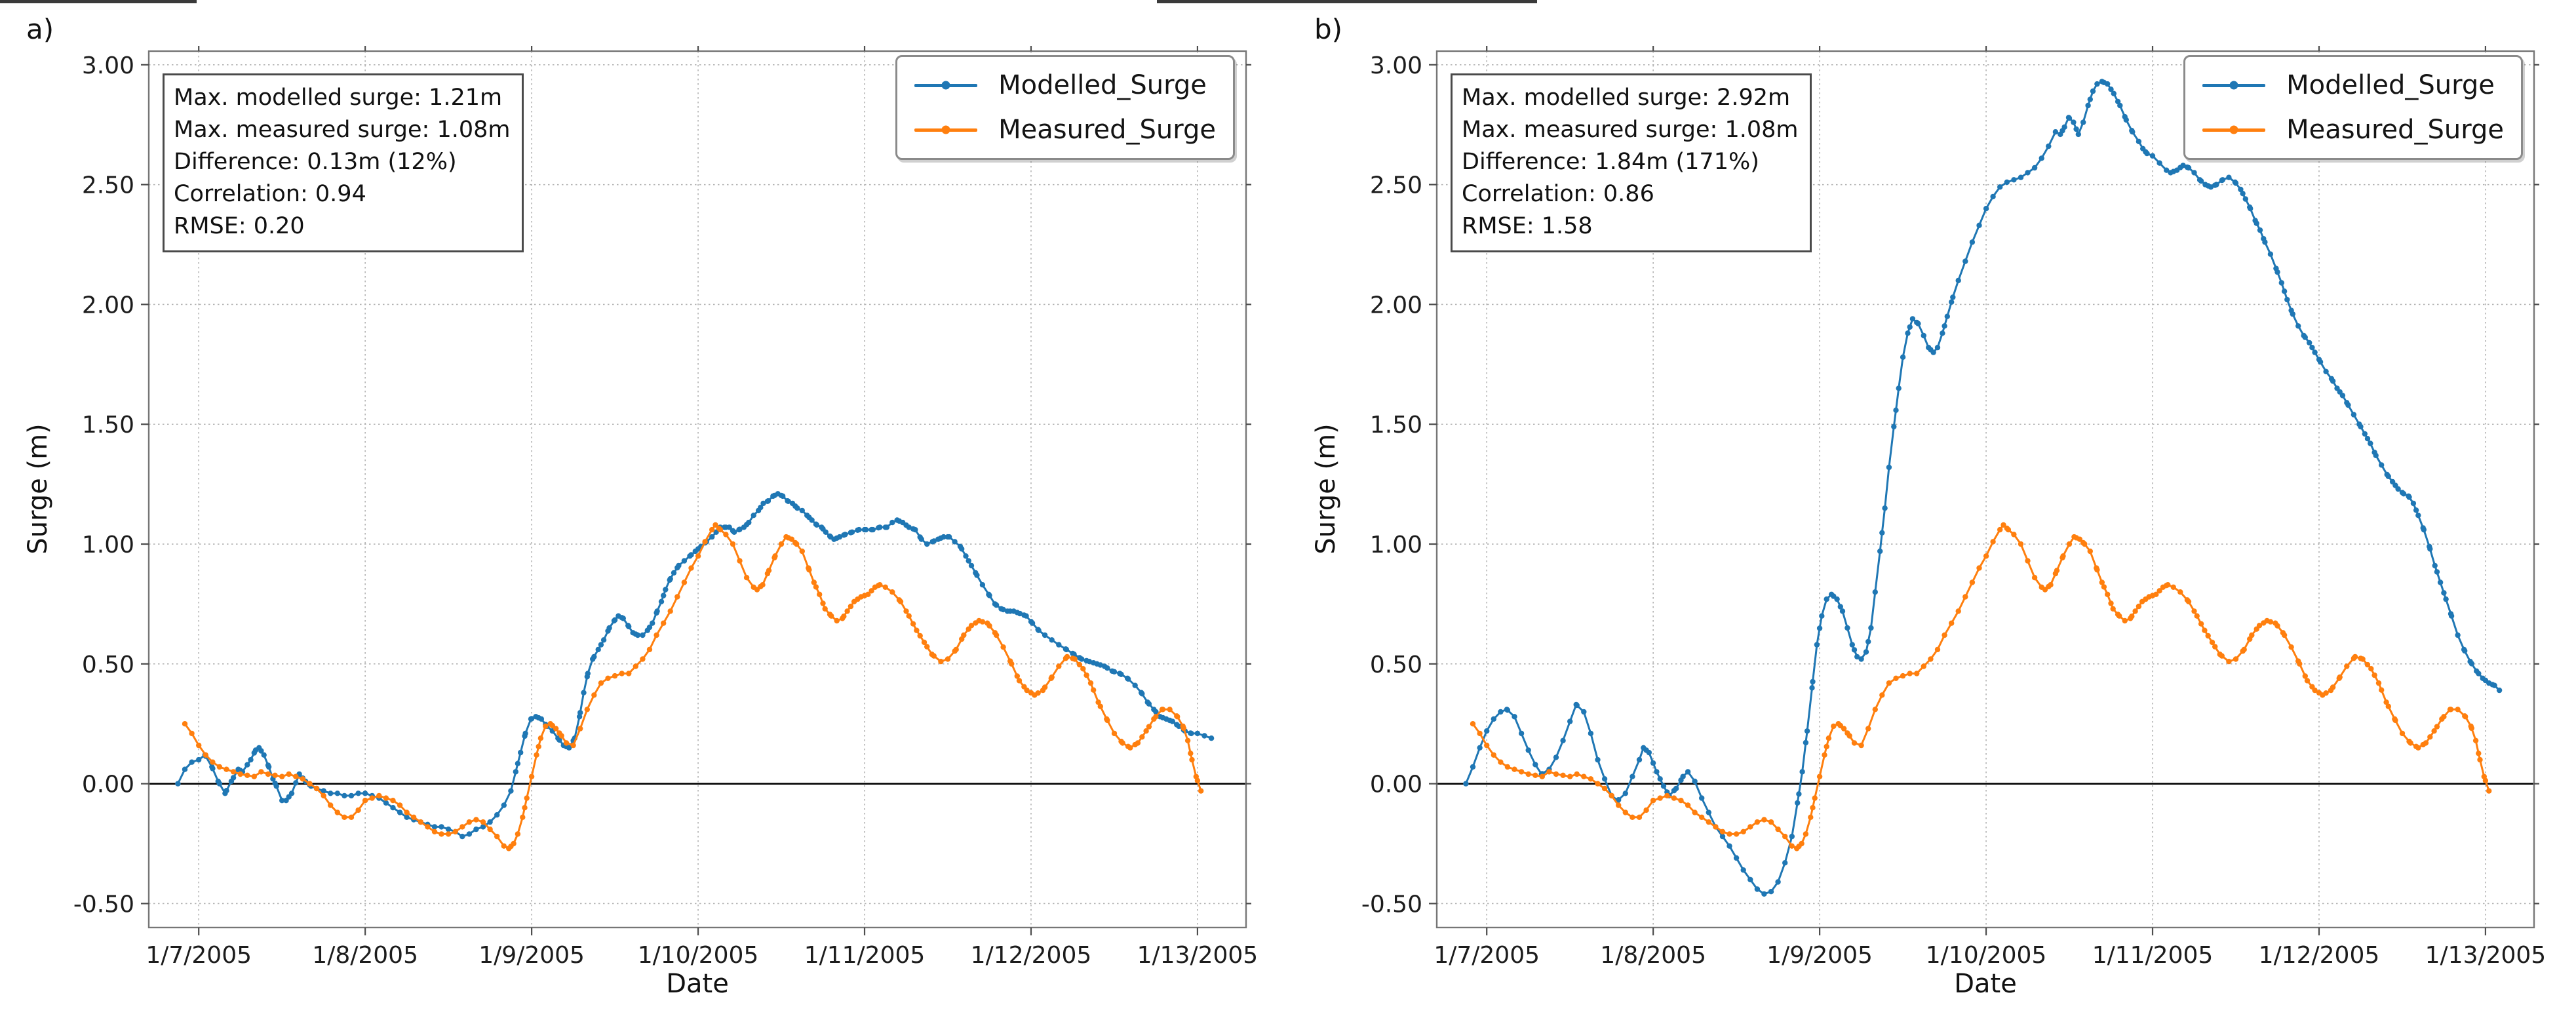 This screenshot has height=1016, width=2576. What do you see at coordinates (1558, 194) in the screenshot?
I see `stat-correlation: Correlation: 0.86` at bounding box center [1558, 194].